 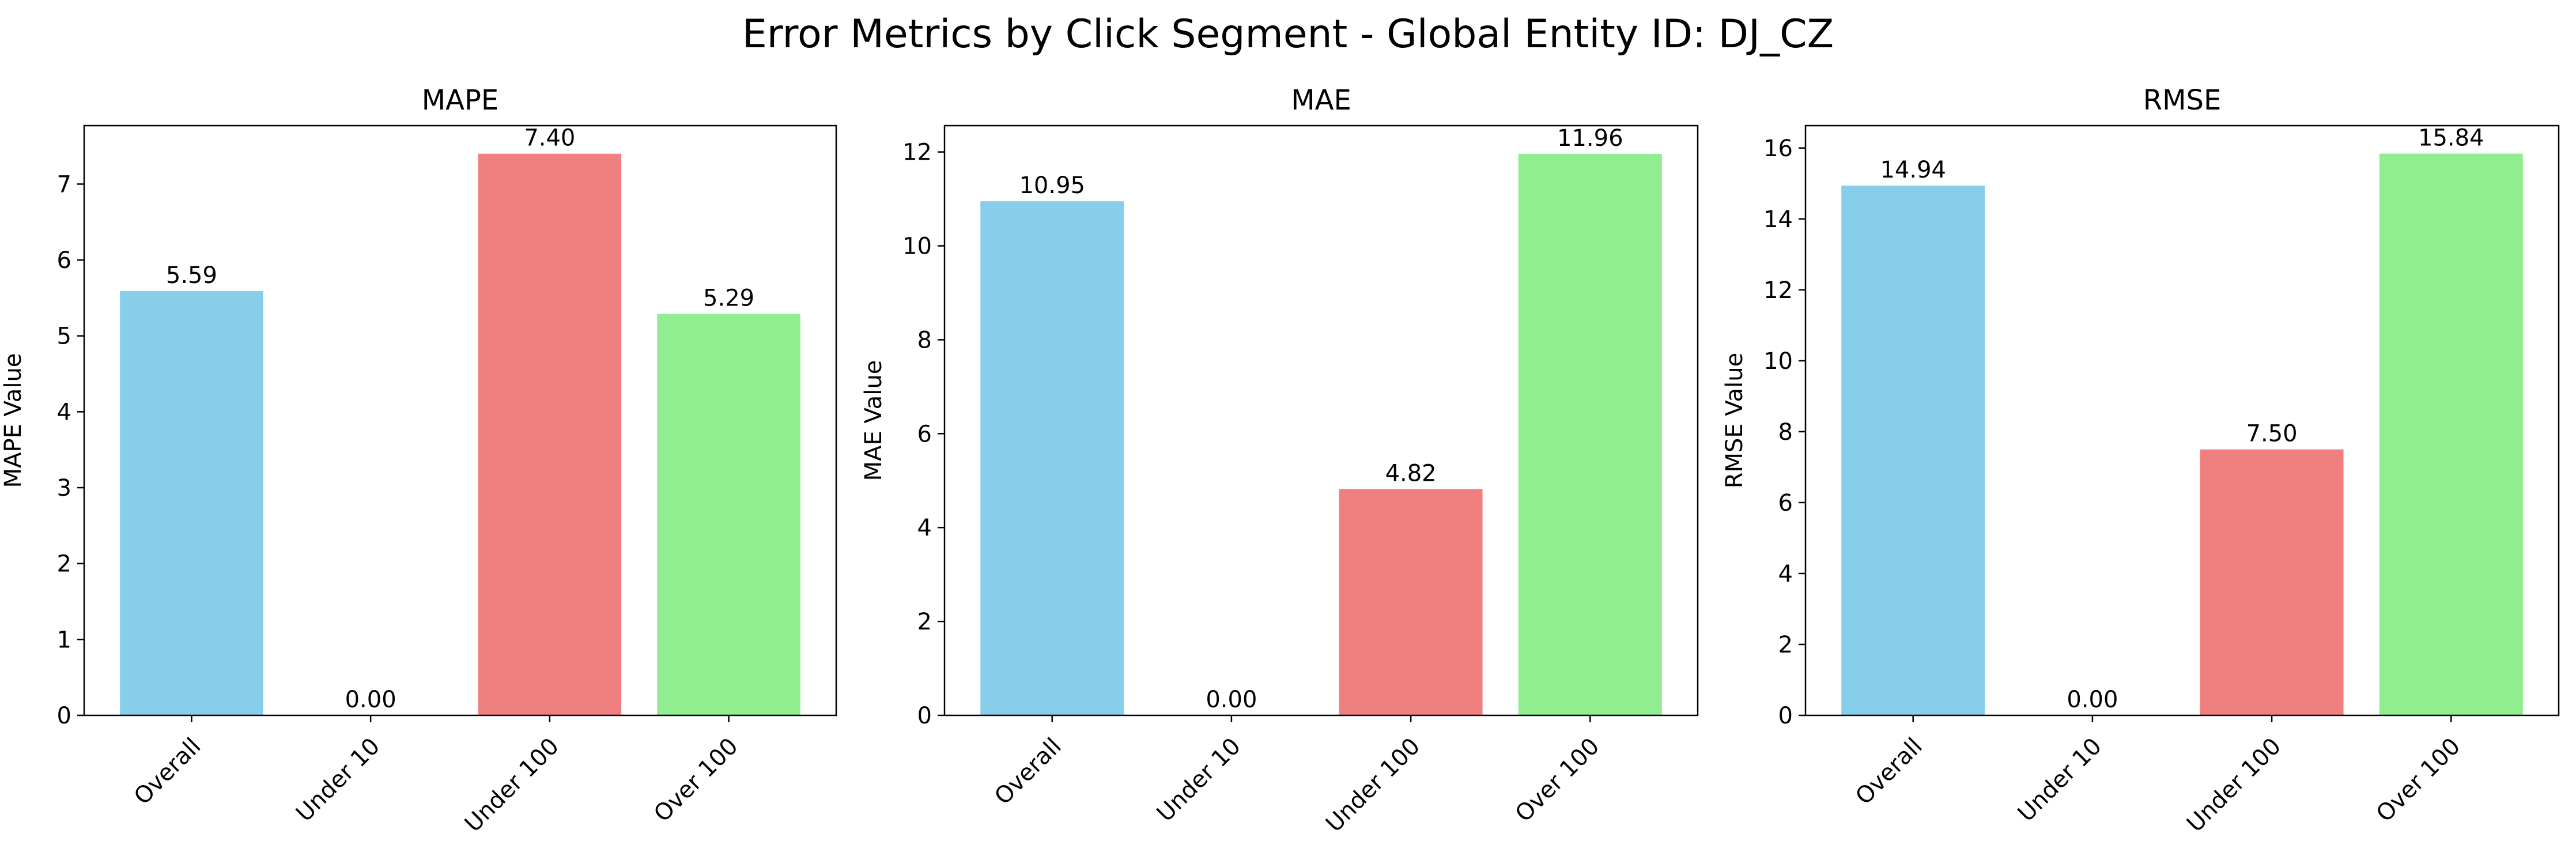 I want to click on y-tick-label: 7, so click(x=64, y=184).